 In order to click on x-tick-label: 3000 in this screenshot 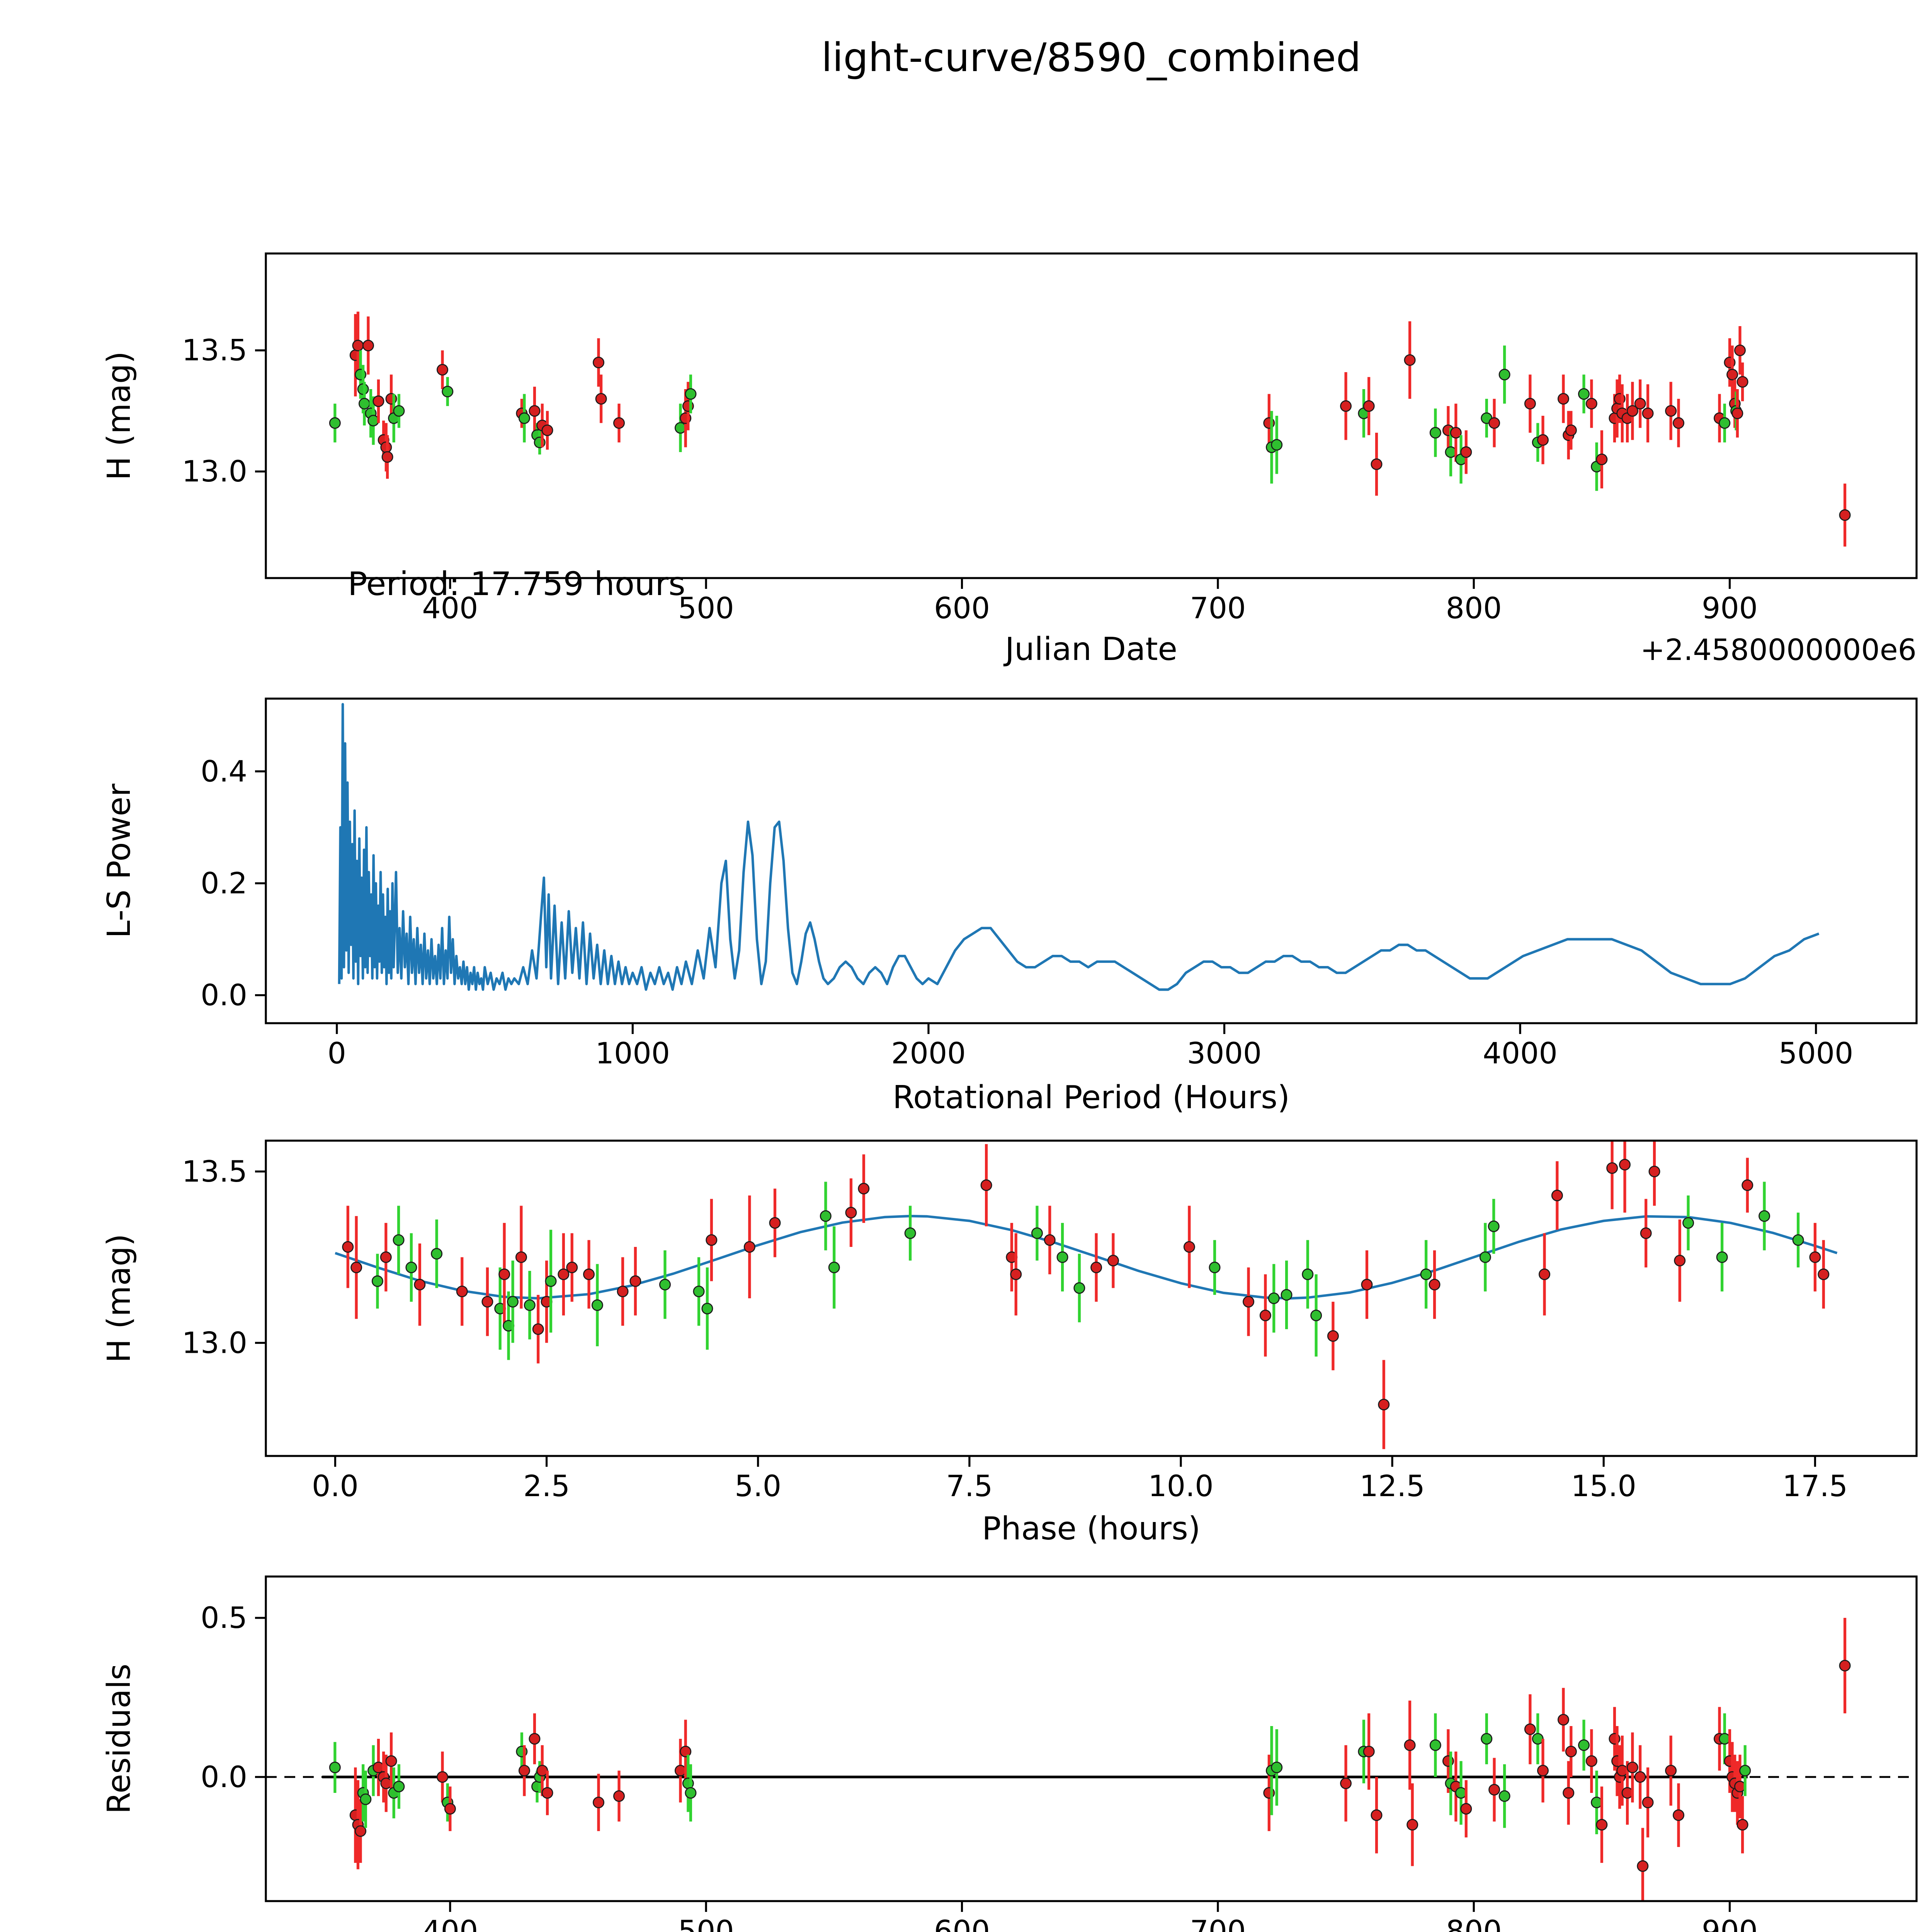, I will do `click(1225, 1053)`.